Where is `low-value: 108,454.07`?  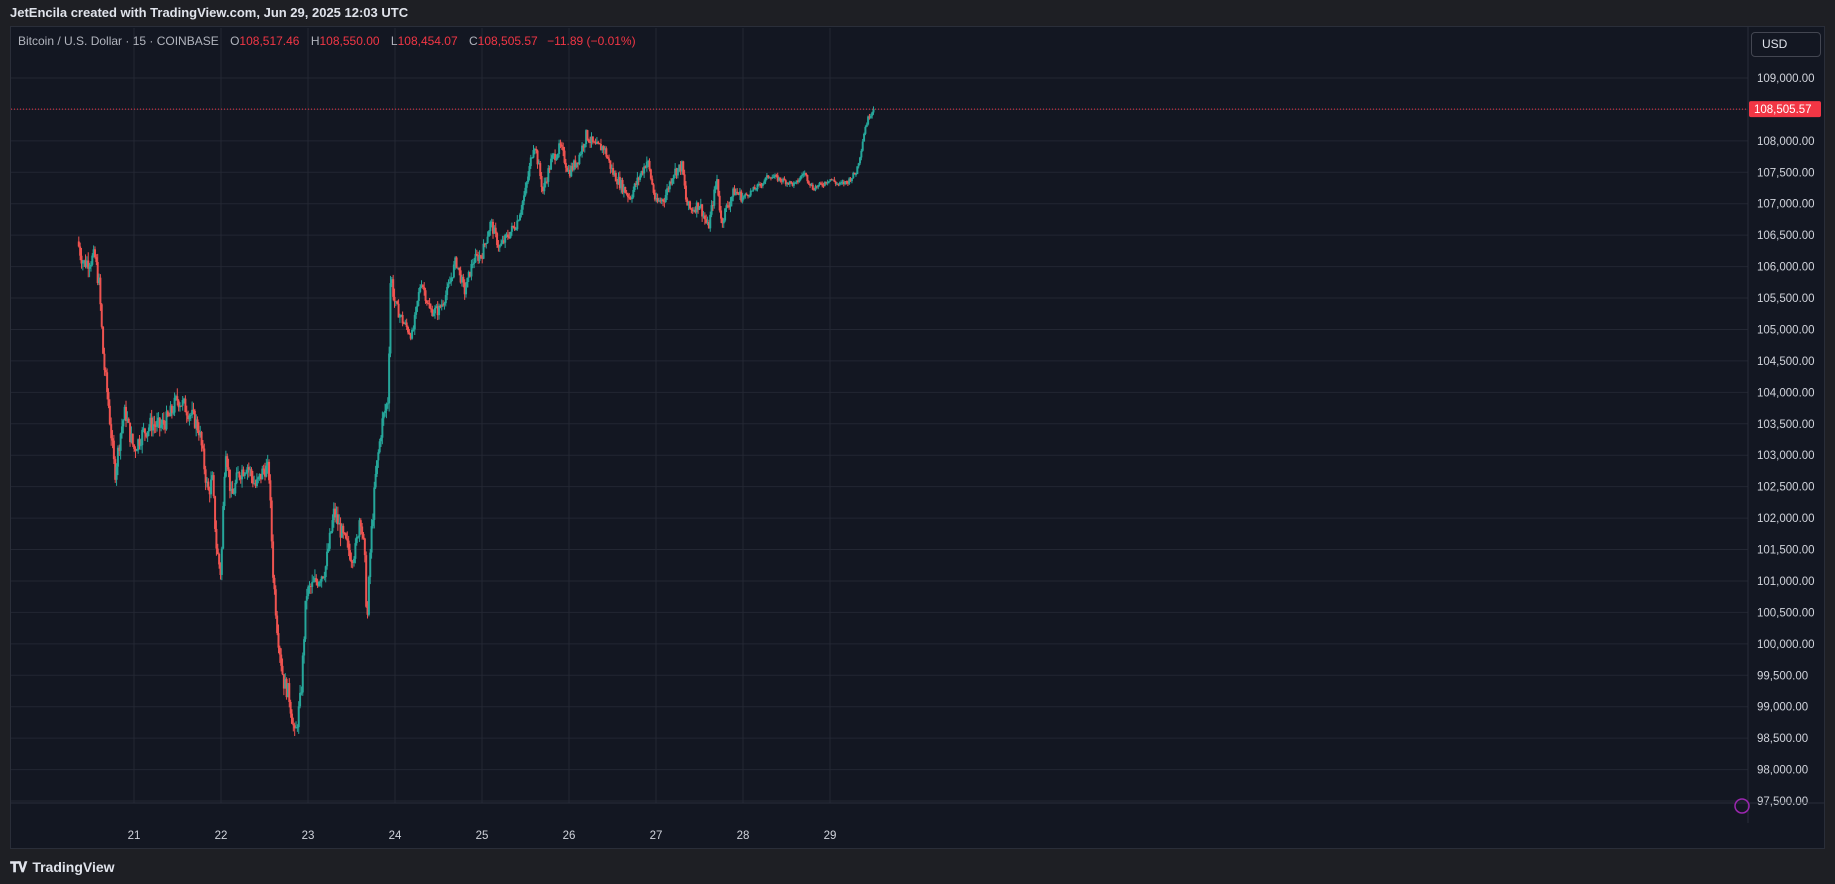
low-value: 108,454.07 is located at coordinates (427, 41).